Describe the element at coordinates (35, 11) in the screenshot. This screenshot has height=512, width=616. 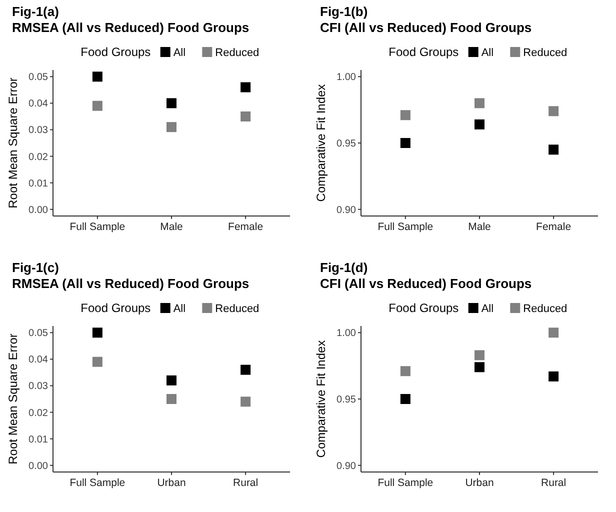
I see `chart-title: Fig-1(a)` at that location.